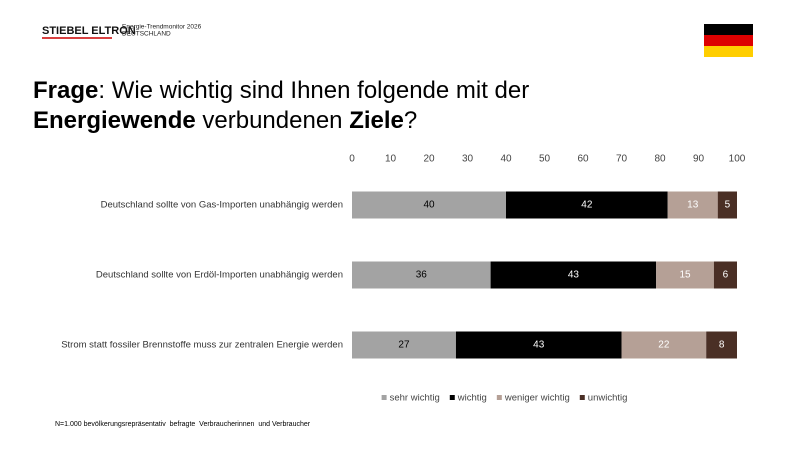 The height and width of the screenshot is (450, 797). I want to click on header-subtitle: Energie-Trendmonitor 2026, so click(162, 27).